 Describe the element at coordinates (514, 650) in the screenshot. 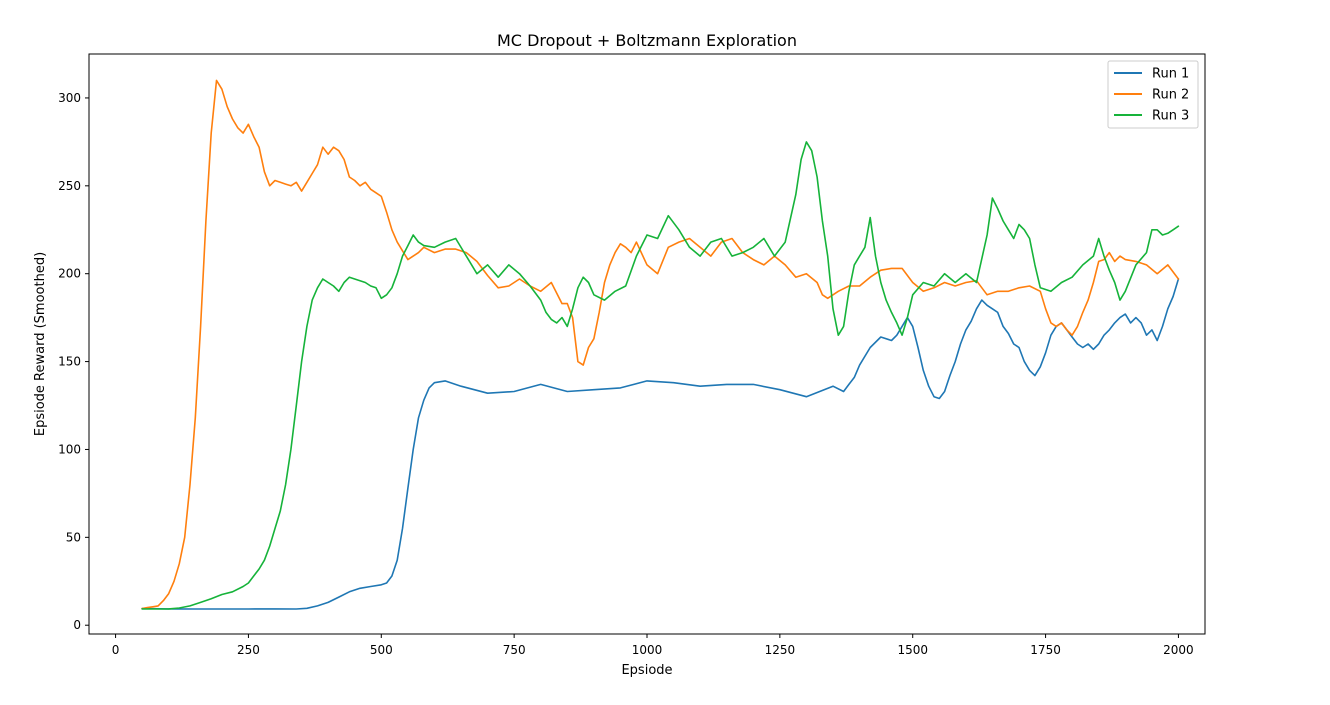

I see `x-tick-label: 750` at that location.